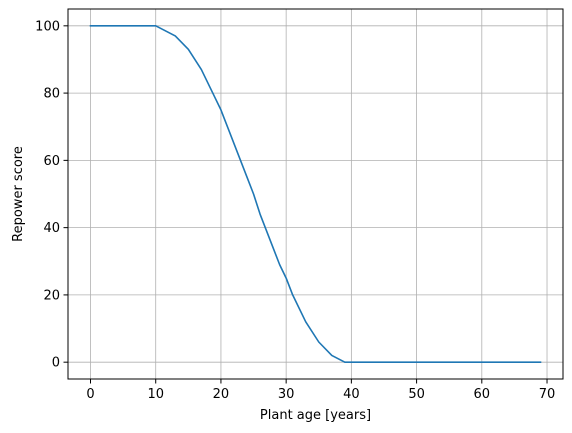 Image resolution: width=572 pixels, height=433 pixels. What do you see at coordinates (51, 228) in the screenshot?
I see `y-tick-label: 40` at bounding box center [51, 228].